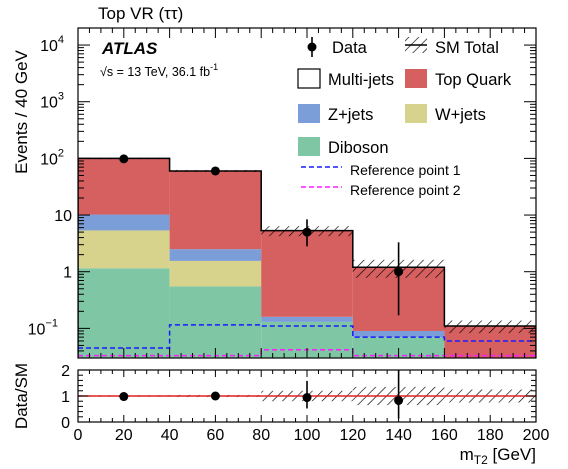  What do you see at coordinates (350, 115) in the screenshot?
I see `legend-label-z-jets: Z+jets` at bounding box center [350, 115].